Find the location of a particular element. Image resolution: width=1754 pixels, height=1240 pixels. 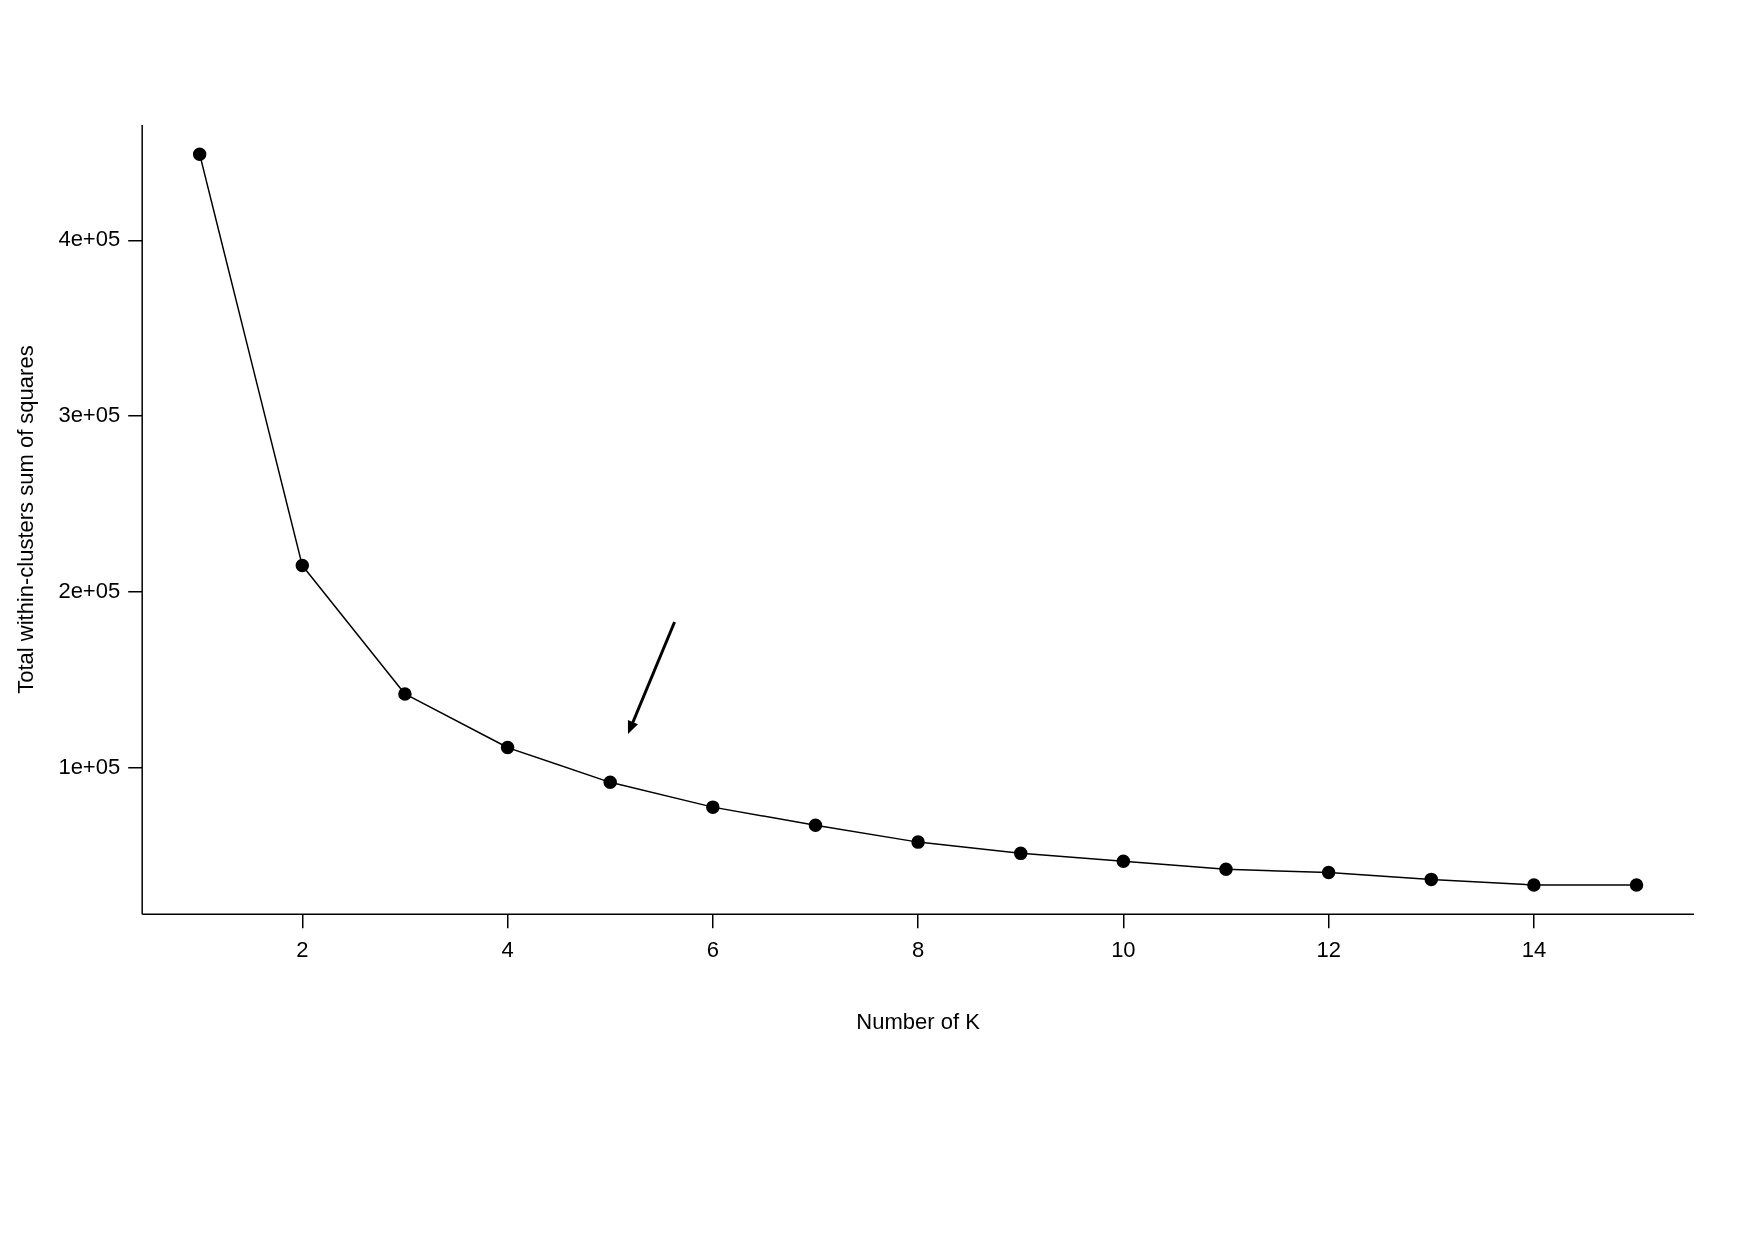

y-axis-title: Total within-clusters sum of squares is located at coordinates (26, 519).